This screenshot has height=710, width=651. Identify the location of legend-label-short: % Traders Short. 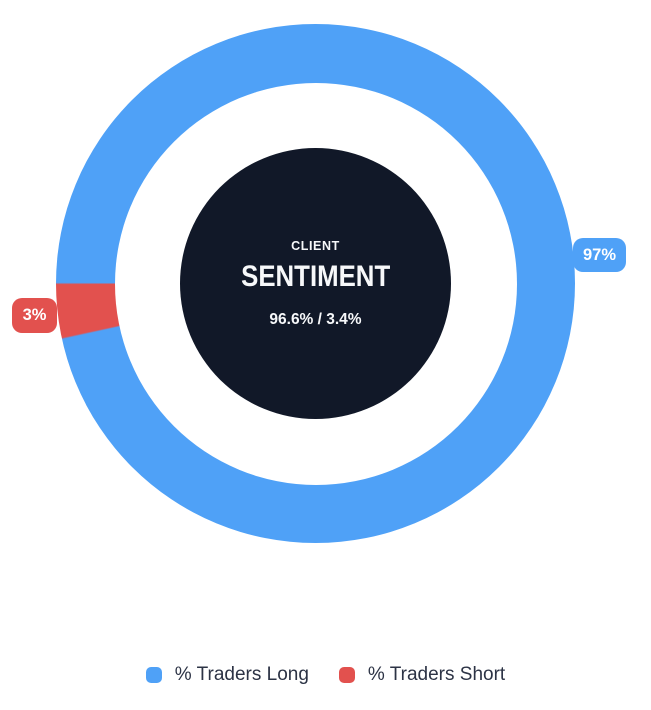
(436, 674).